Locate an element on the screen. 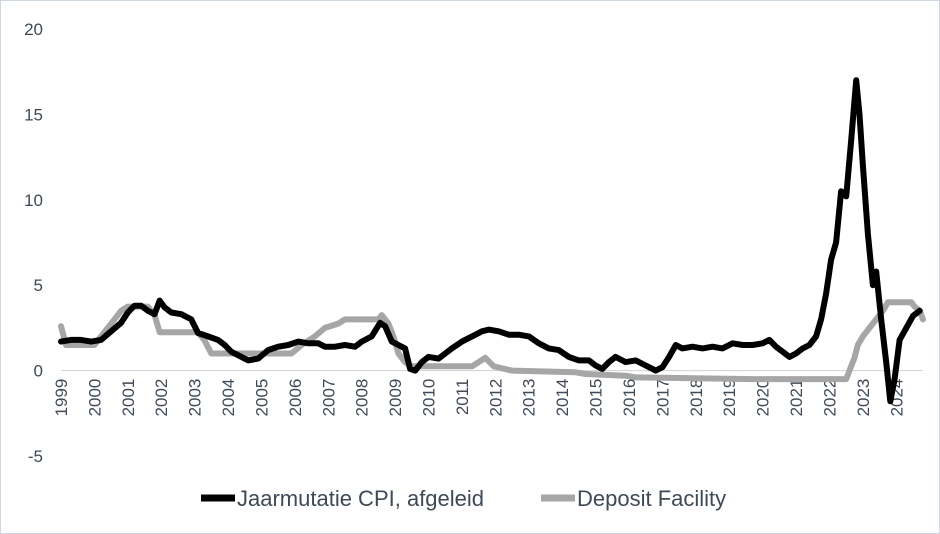  legend-label-cpi: Jaarmutatie CPI, afgeleid is located at coordinates (360, 498).